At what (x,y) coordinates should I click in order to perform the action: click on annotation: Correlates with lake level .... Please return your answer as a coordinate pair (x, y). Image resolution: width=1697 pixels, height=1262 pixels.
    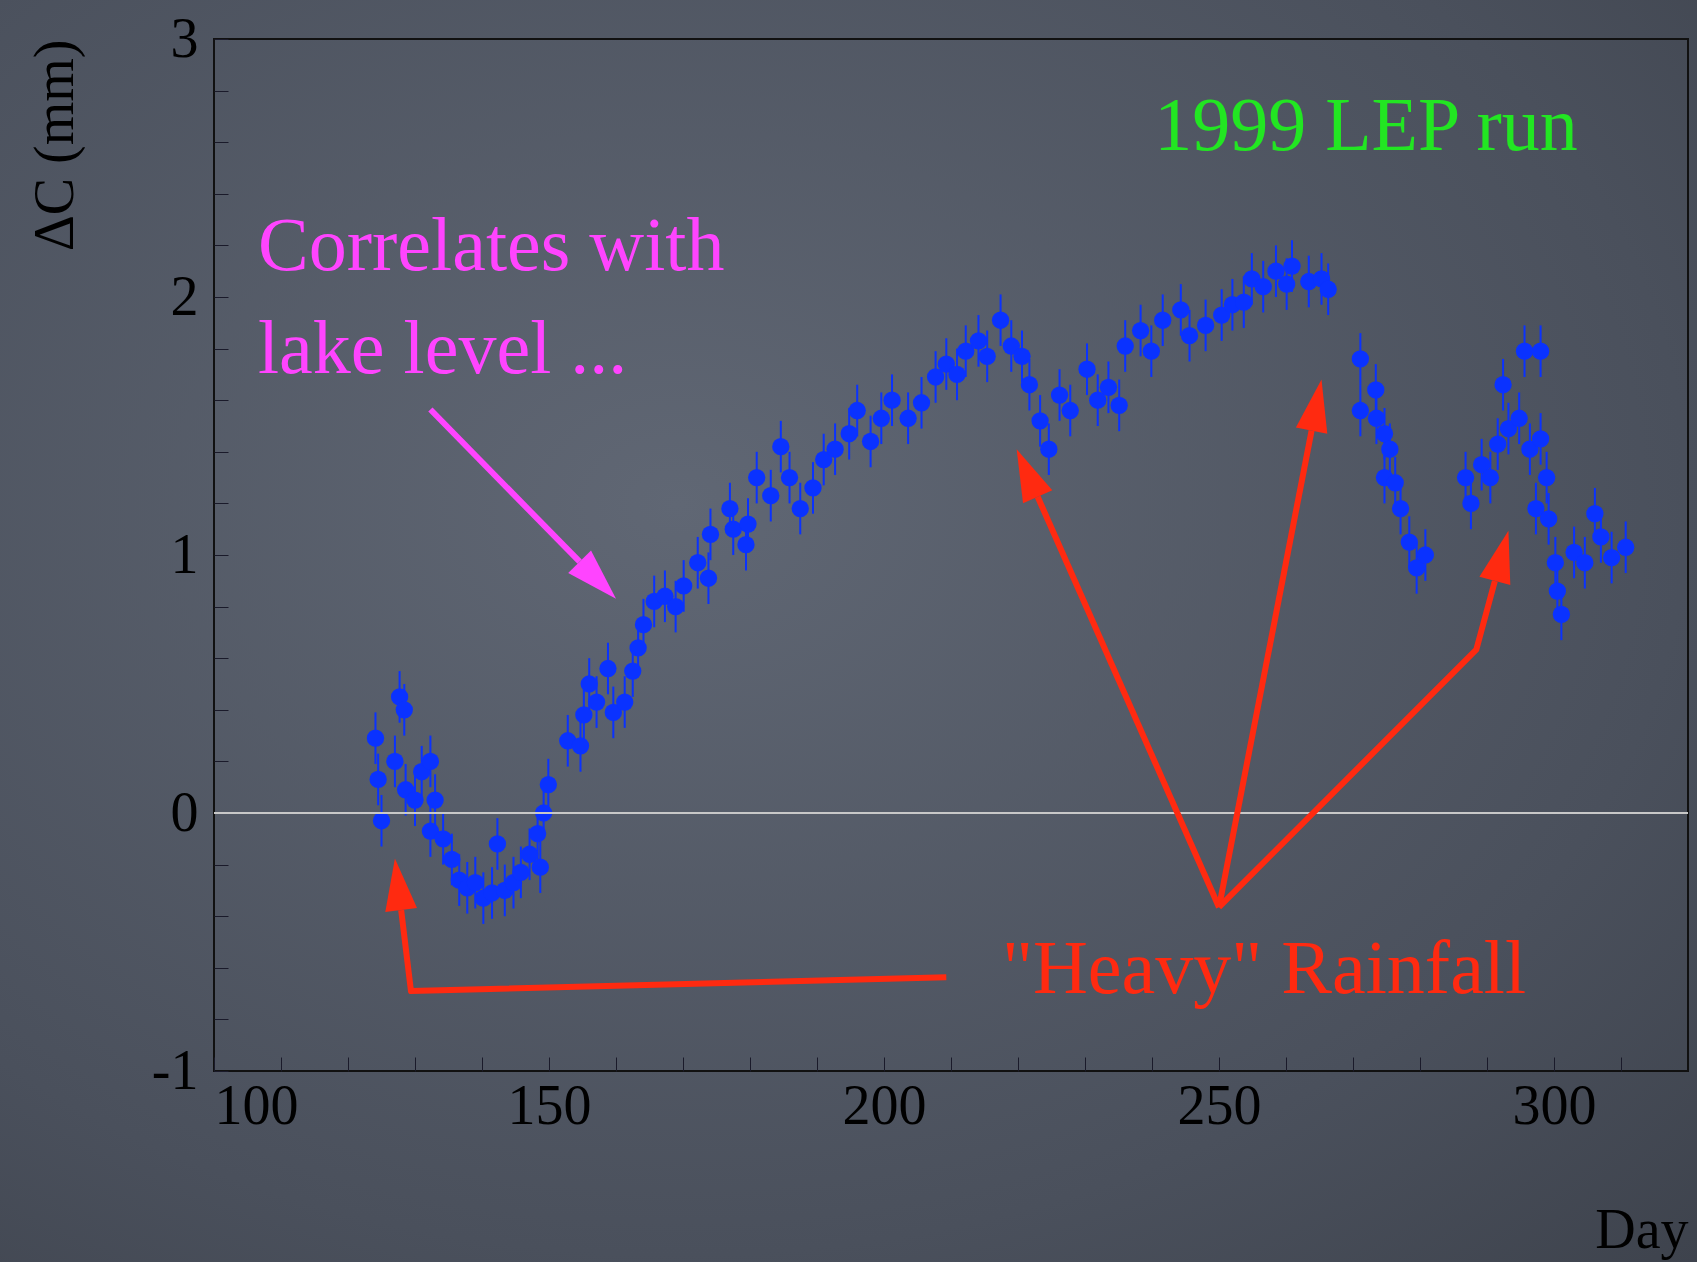
    Looking at the image, I should click on (491, 295).